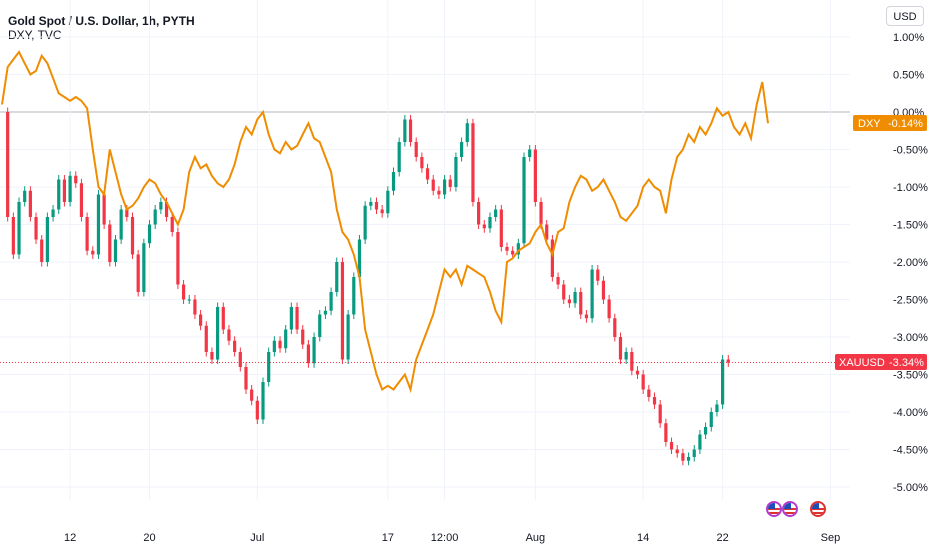  I want to click on y-tick-label: -3.50%, so click(910, 376).